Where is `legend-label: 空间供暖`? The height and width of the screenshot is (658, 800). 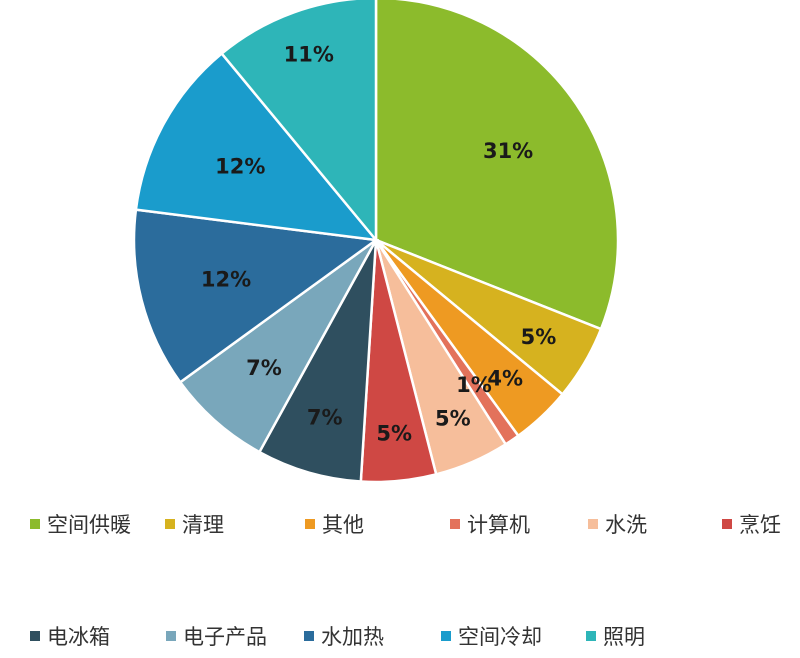
legend-label: 空间供暖 is located at coordinates (89, 525).